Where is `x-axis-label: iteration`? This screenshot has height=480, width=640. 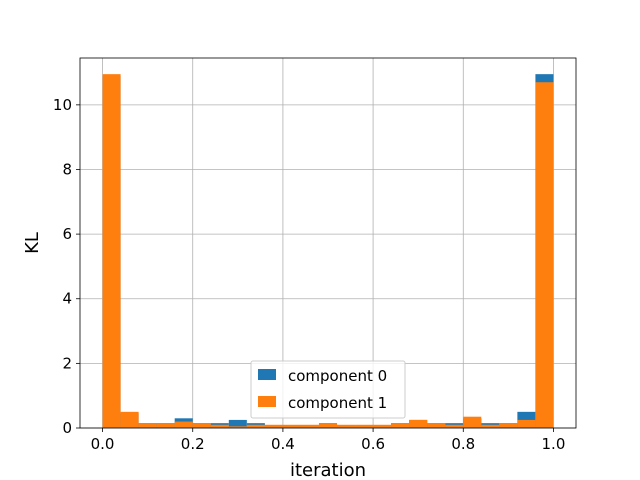 x-axis-label: iteration is located at coordinates (328, 470).